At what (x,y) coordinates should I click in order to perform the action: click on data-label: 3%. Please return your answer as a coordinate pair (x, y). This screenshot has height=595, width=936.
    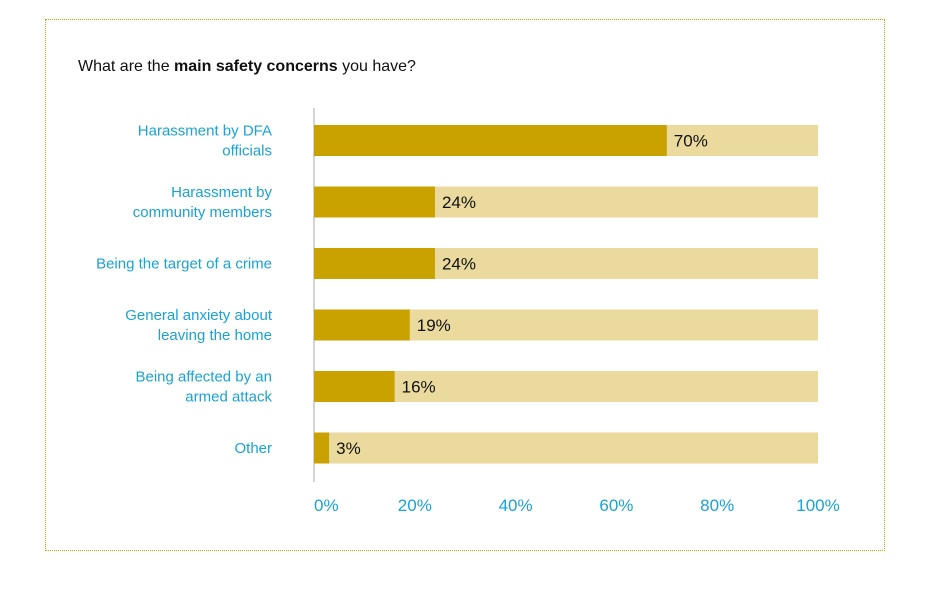
    Looking at the image, I should click on (348, 448).